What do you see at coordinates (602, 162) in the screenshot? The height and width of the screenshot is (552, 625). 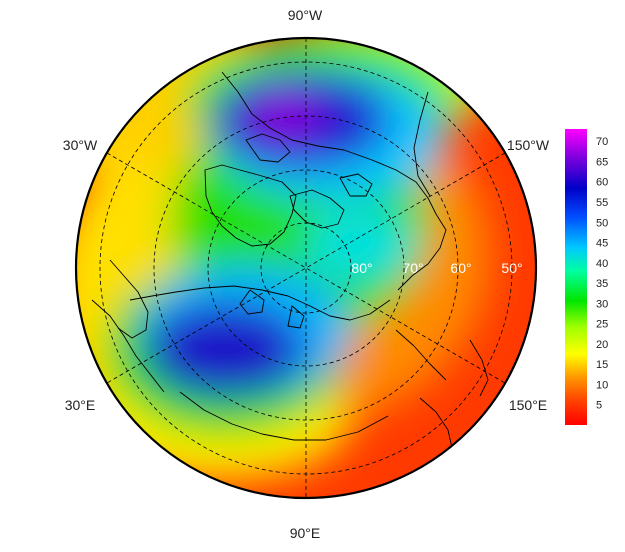 I see `colorbar-tick-label: 65` at bounding box center [602, 162].